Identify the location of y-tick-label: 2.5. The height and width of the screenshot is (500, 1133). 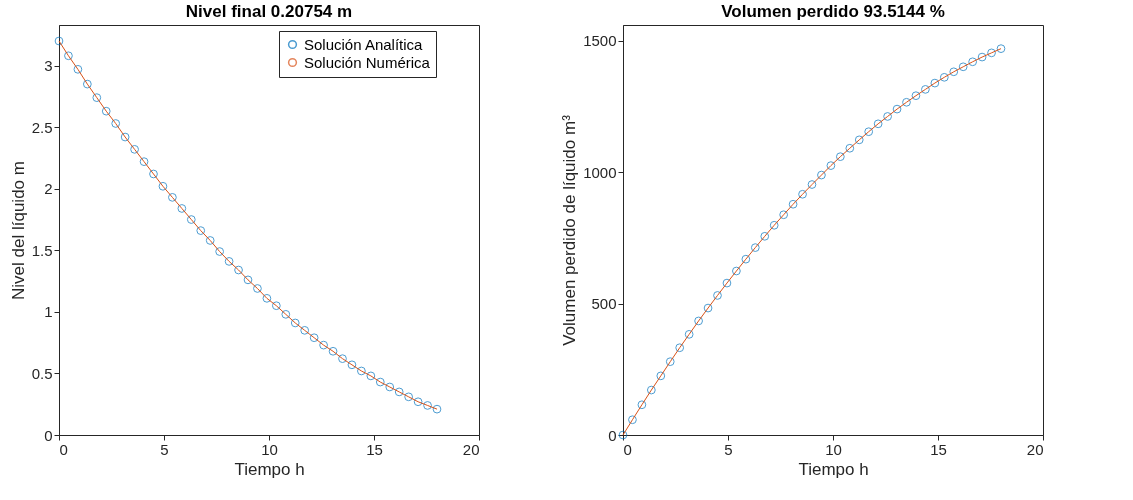
(42, 127).